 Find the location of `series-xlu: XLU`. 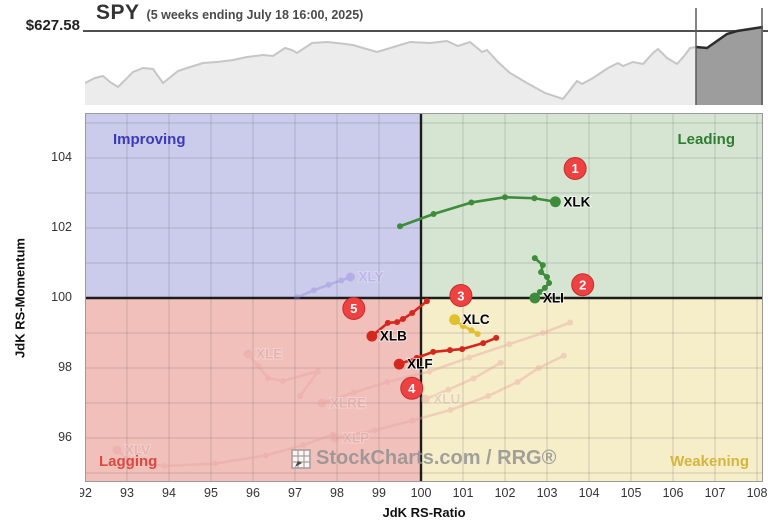

series-xlu: XLU is located at coordinates (462, 383).